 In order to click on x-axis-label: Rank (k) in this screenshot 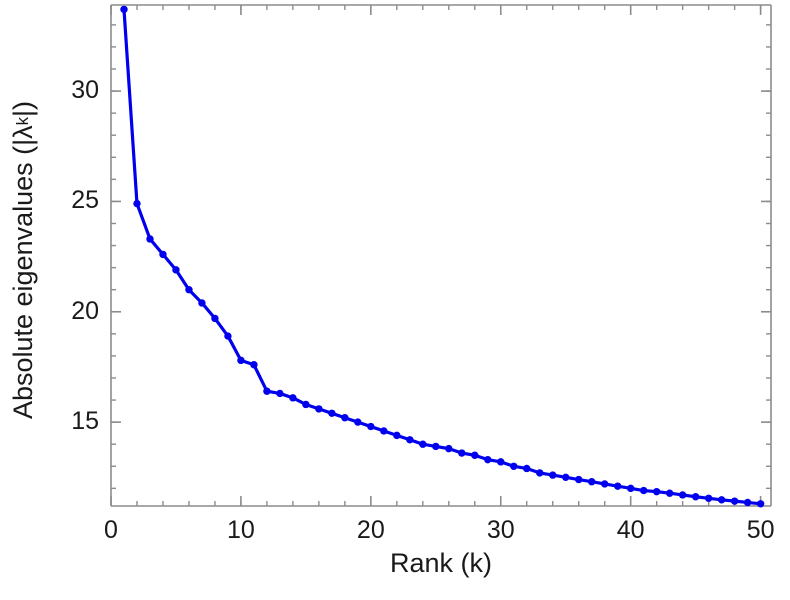, I will do `click(440, 563)`.